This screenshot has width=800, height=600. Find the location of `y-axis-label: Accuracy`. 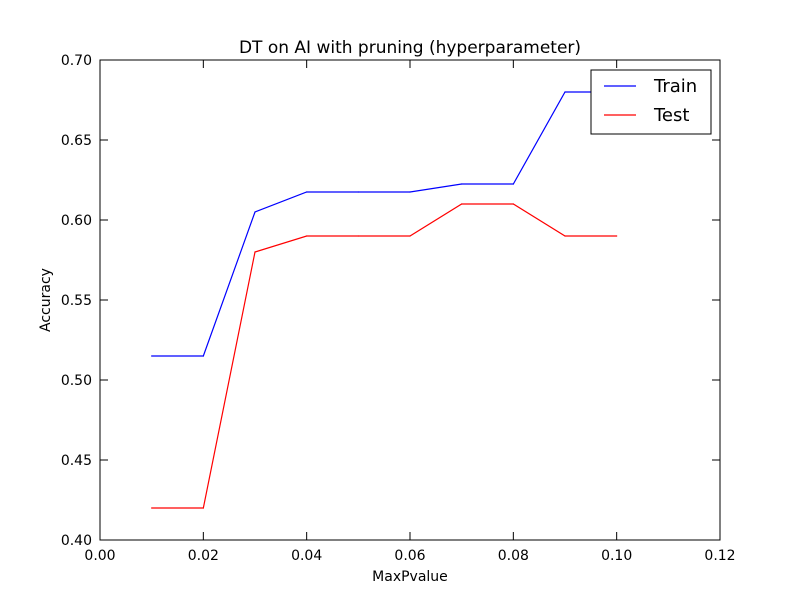

y-axis-label: Accuracy is located at coordinates (46, 300).